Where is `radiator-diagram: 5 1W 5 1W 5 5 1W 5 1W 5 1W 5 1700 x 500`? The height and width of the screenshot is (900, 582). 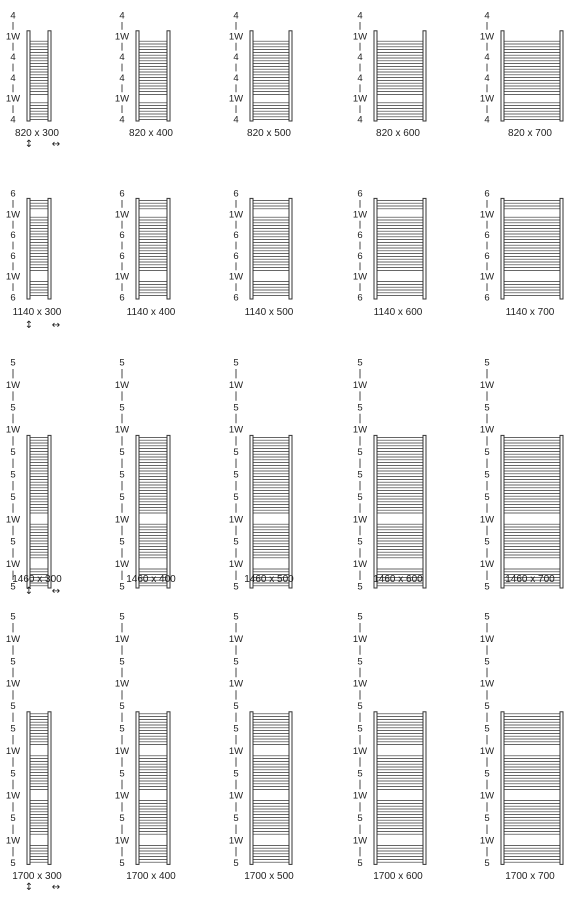 radiator-diagram: 5 1W 5 1W 5 5 1W 5 1W 5 1W 5 1700 x 500 is located at coordinates (261, 747).